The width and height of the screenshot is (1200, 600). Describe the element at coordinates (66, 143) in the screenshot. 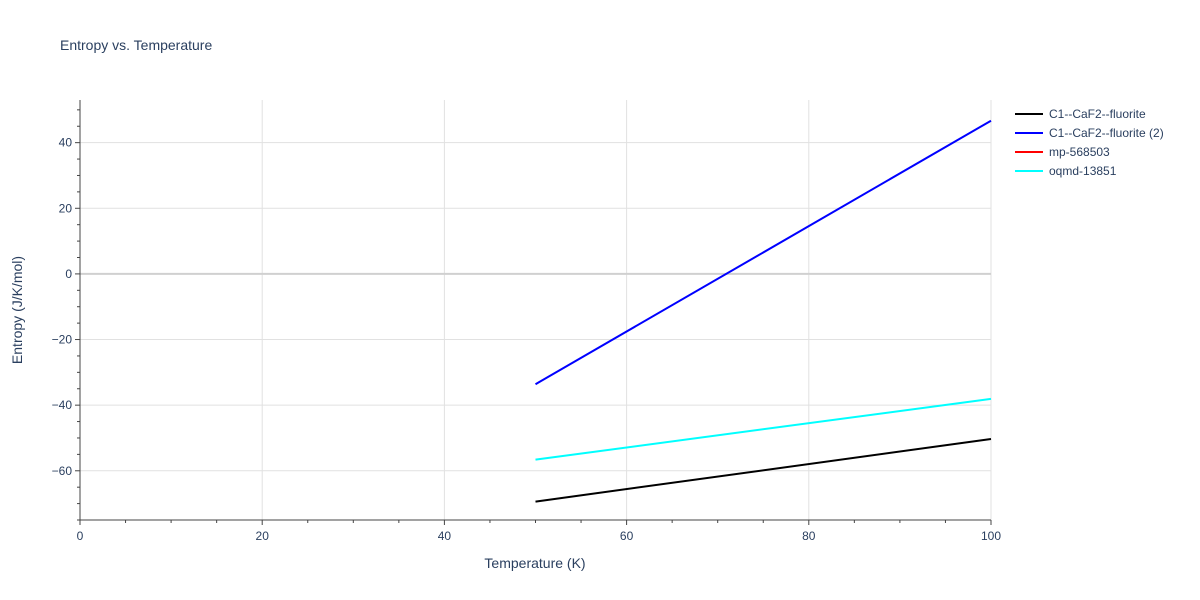

I see `y-tick-label: 40` at that location.